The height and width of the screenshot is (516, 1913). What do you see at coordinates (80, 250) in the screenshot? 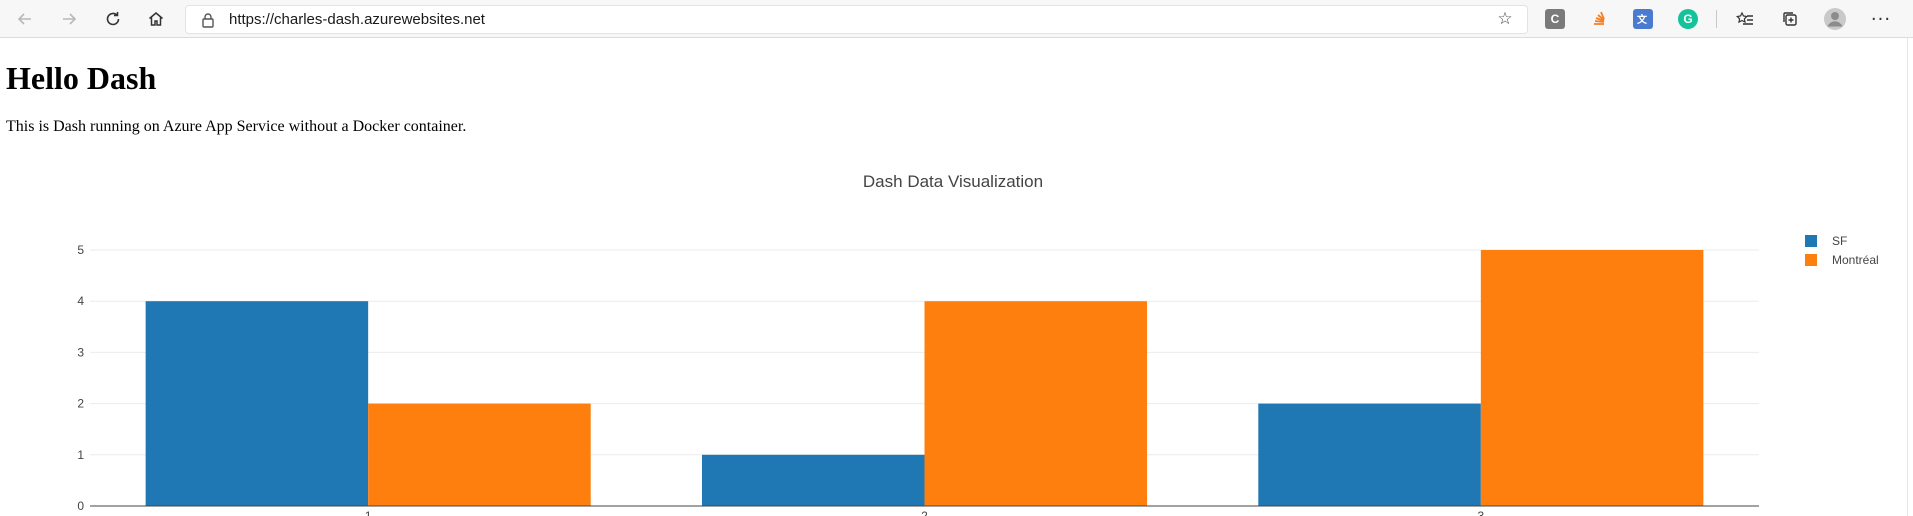
I see `y-tick-label: 5` at bounding box center [80, 250].